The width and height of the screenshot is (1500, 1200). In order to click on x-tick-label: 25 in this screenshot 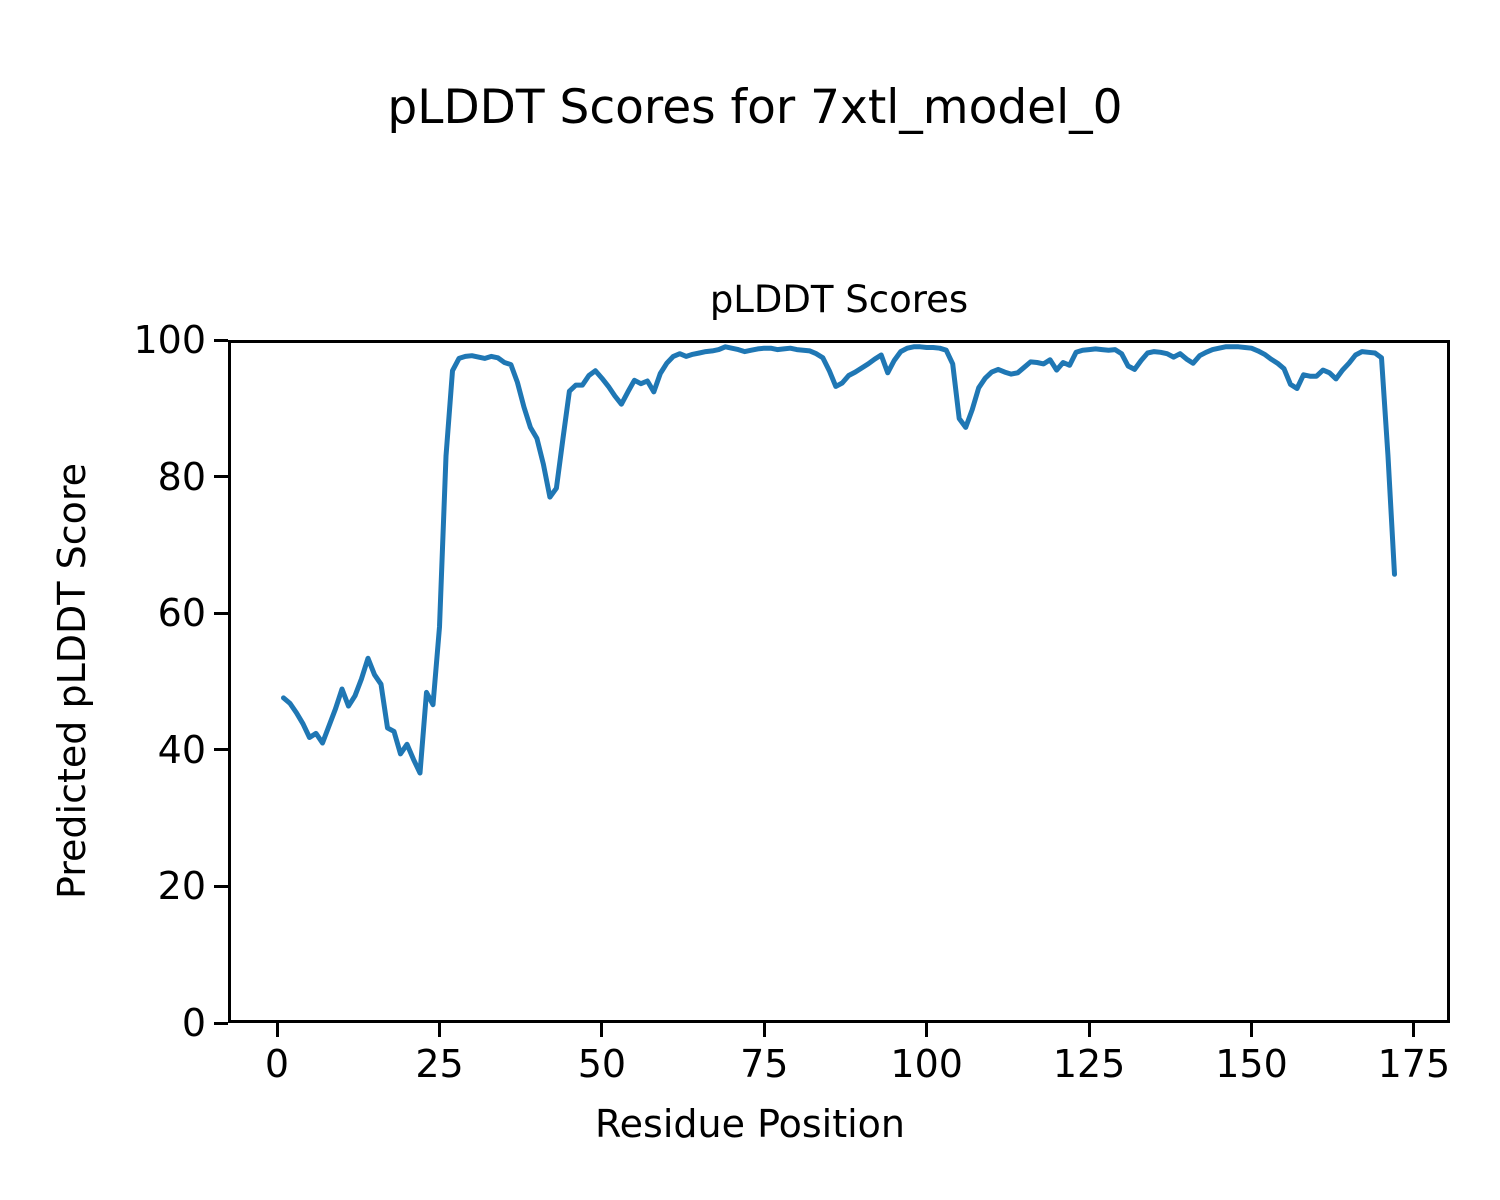, I will do `click(439, 1064)`.